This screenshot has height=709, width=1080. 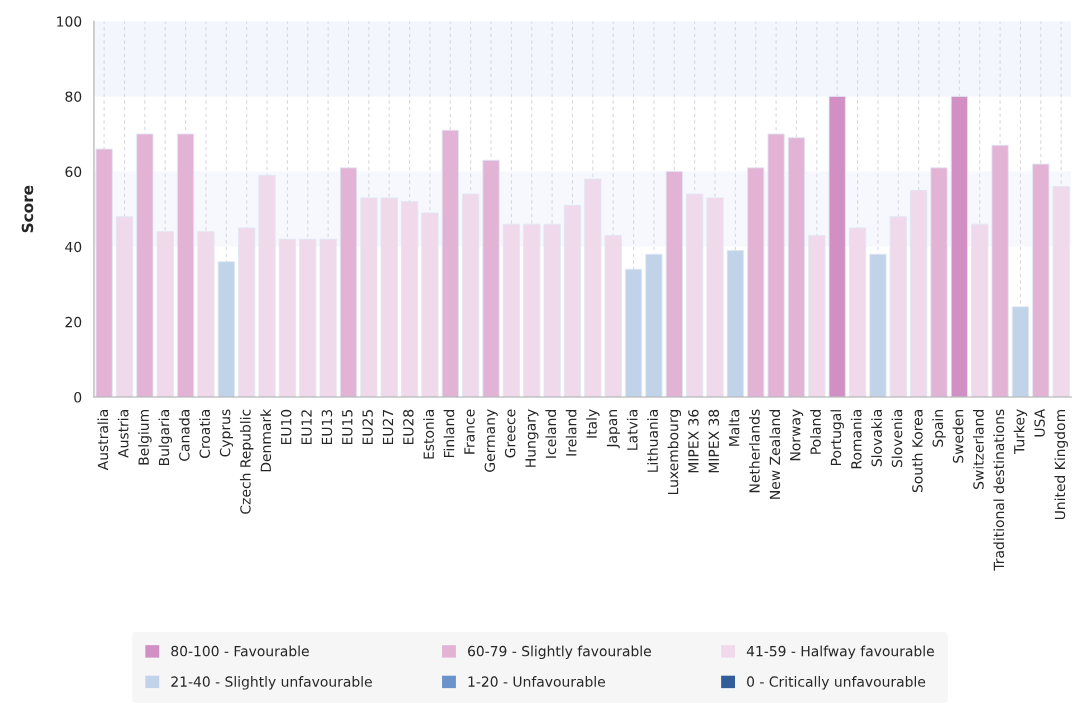 What do you see at coordinates (226, 433) in the screenshot?
I see `x-tick-label: Cyprus` at bounding box center [226, 433].